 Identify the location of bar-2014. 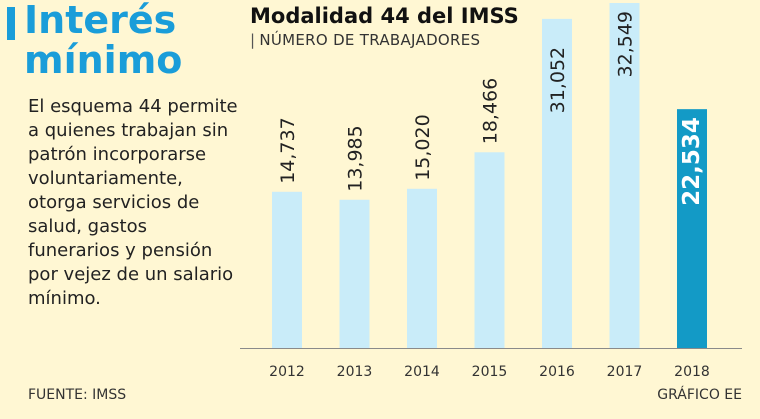
(422, 268).